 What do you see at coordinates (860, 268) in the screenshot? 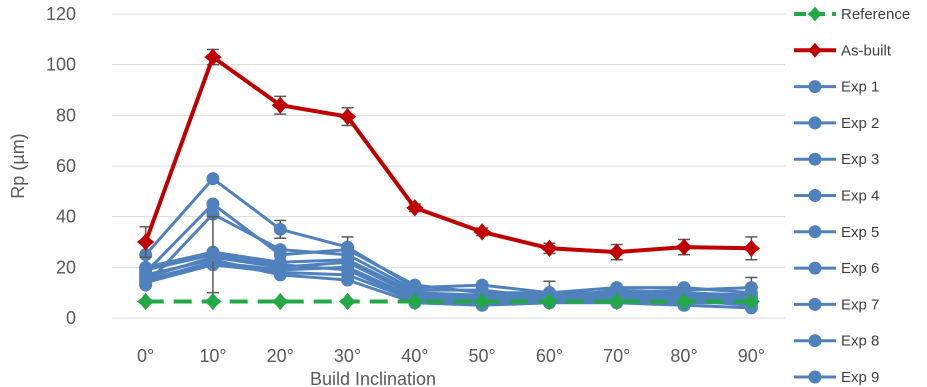
I see `legend-label: Exp 6` at bounding box center [860, 268].